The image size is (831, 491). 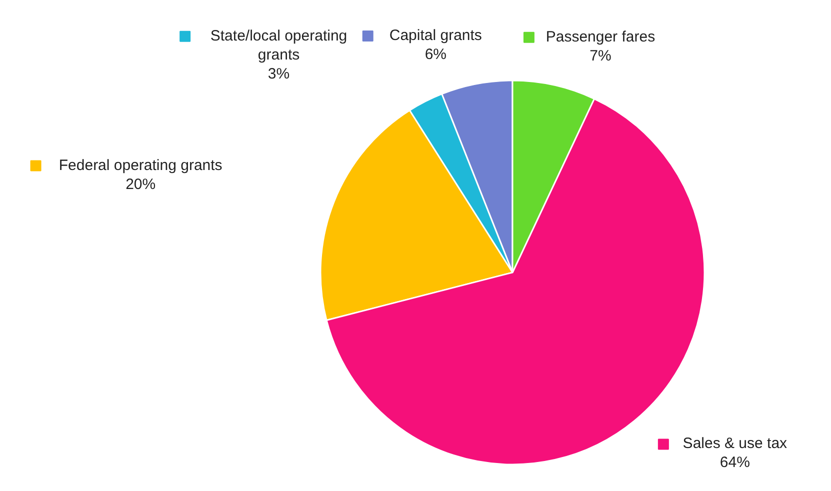 I want to click on data-label: 20%, so click(x=141, y=184).